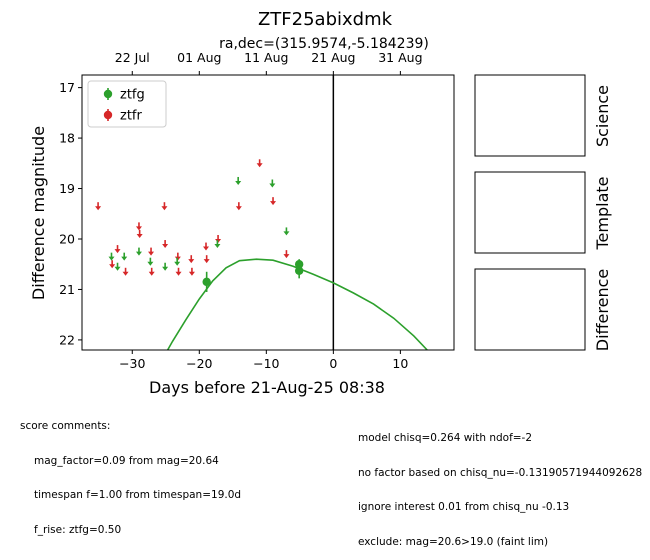 The width and height of the screenshot is (650, 560). I want to click on image-panels: Science Template Difference, so click(543, 212).